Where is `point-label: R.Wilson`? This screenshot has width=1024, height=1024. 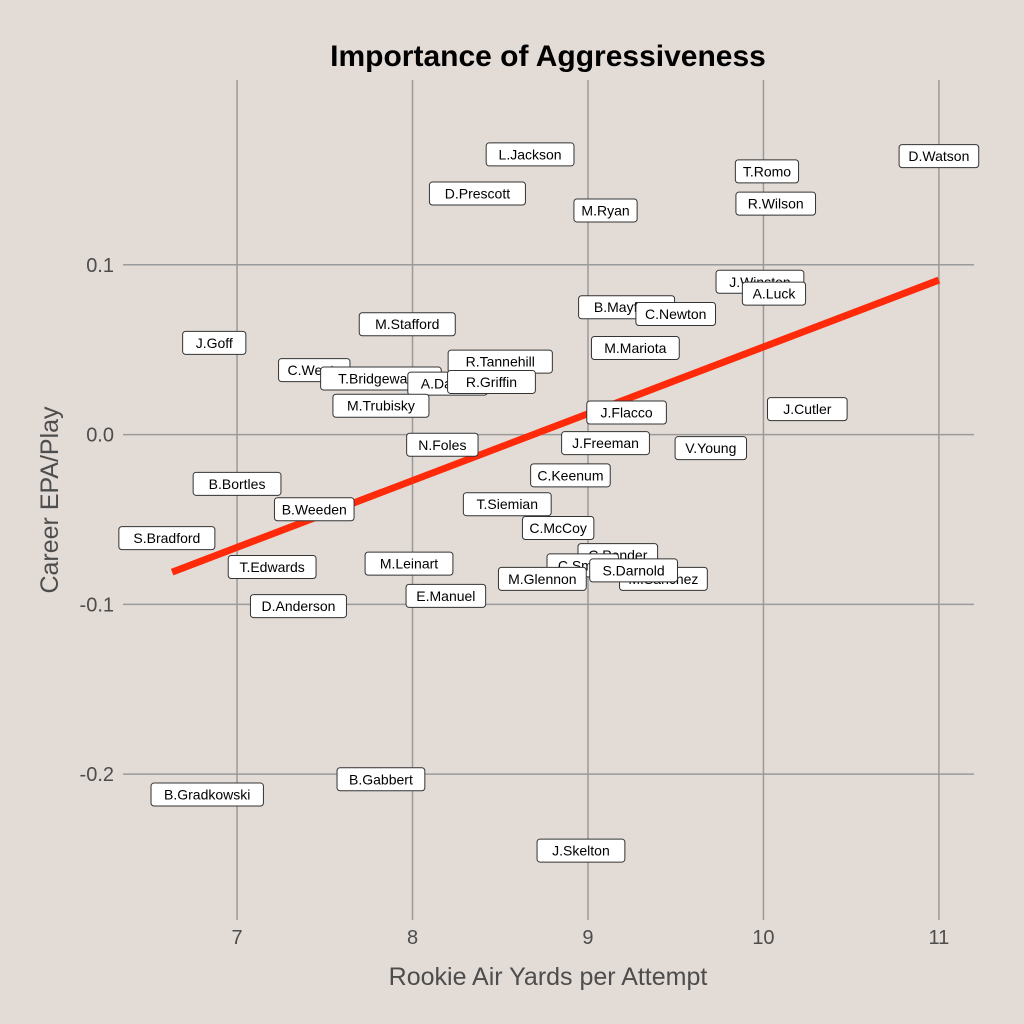 point-label: R.Wilson is located at coordinates (776, 204).